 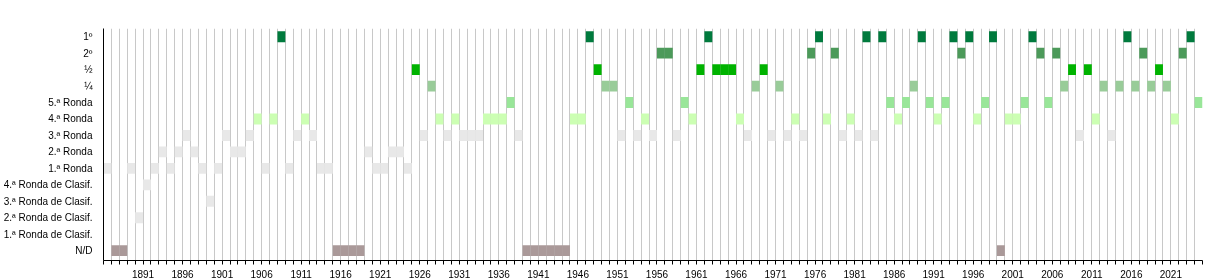 I want to click on y-tick-label: 5.ª Ronda, so click(x=70, y=103).